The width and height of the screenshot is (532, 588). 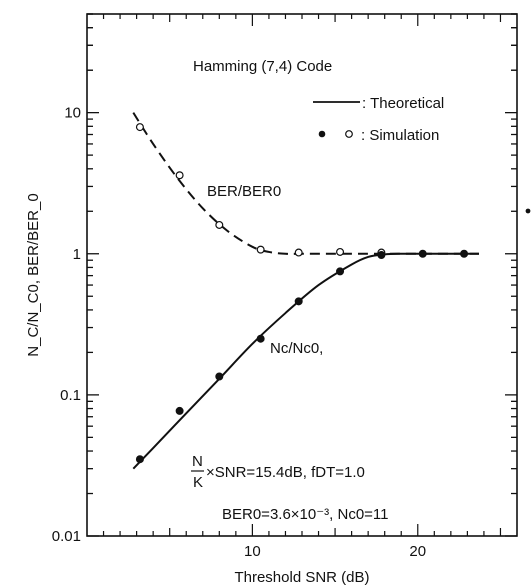 I want to click on x-axis-label: Threshold SNR (dB), so click(x=301, y=577).